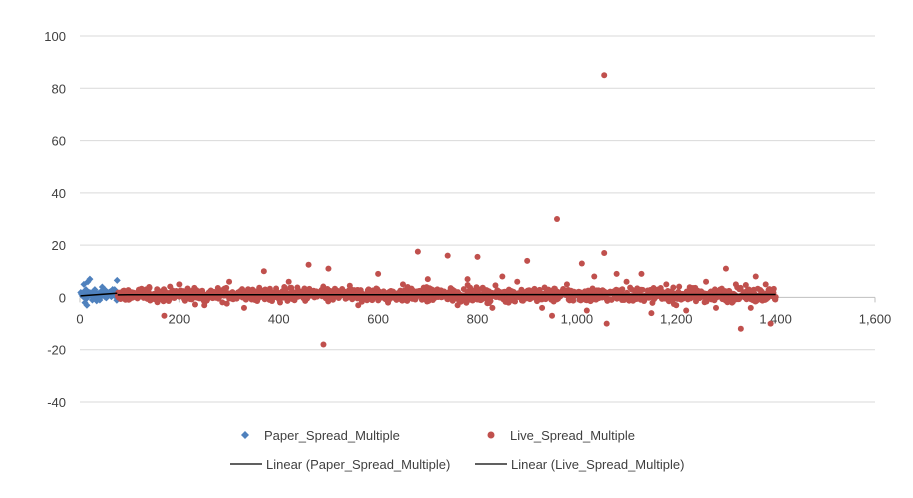  Describe the element at coordinates (55, 219) in the screenshot. I see `y-axis: 100 80 60 40 20 0 -20 -40` at that location.